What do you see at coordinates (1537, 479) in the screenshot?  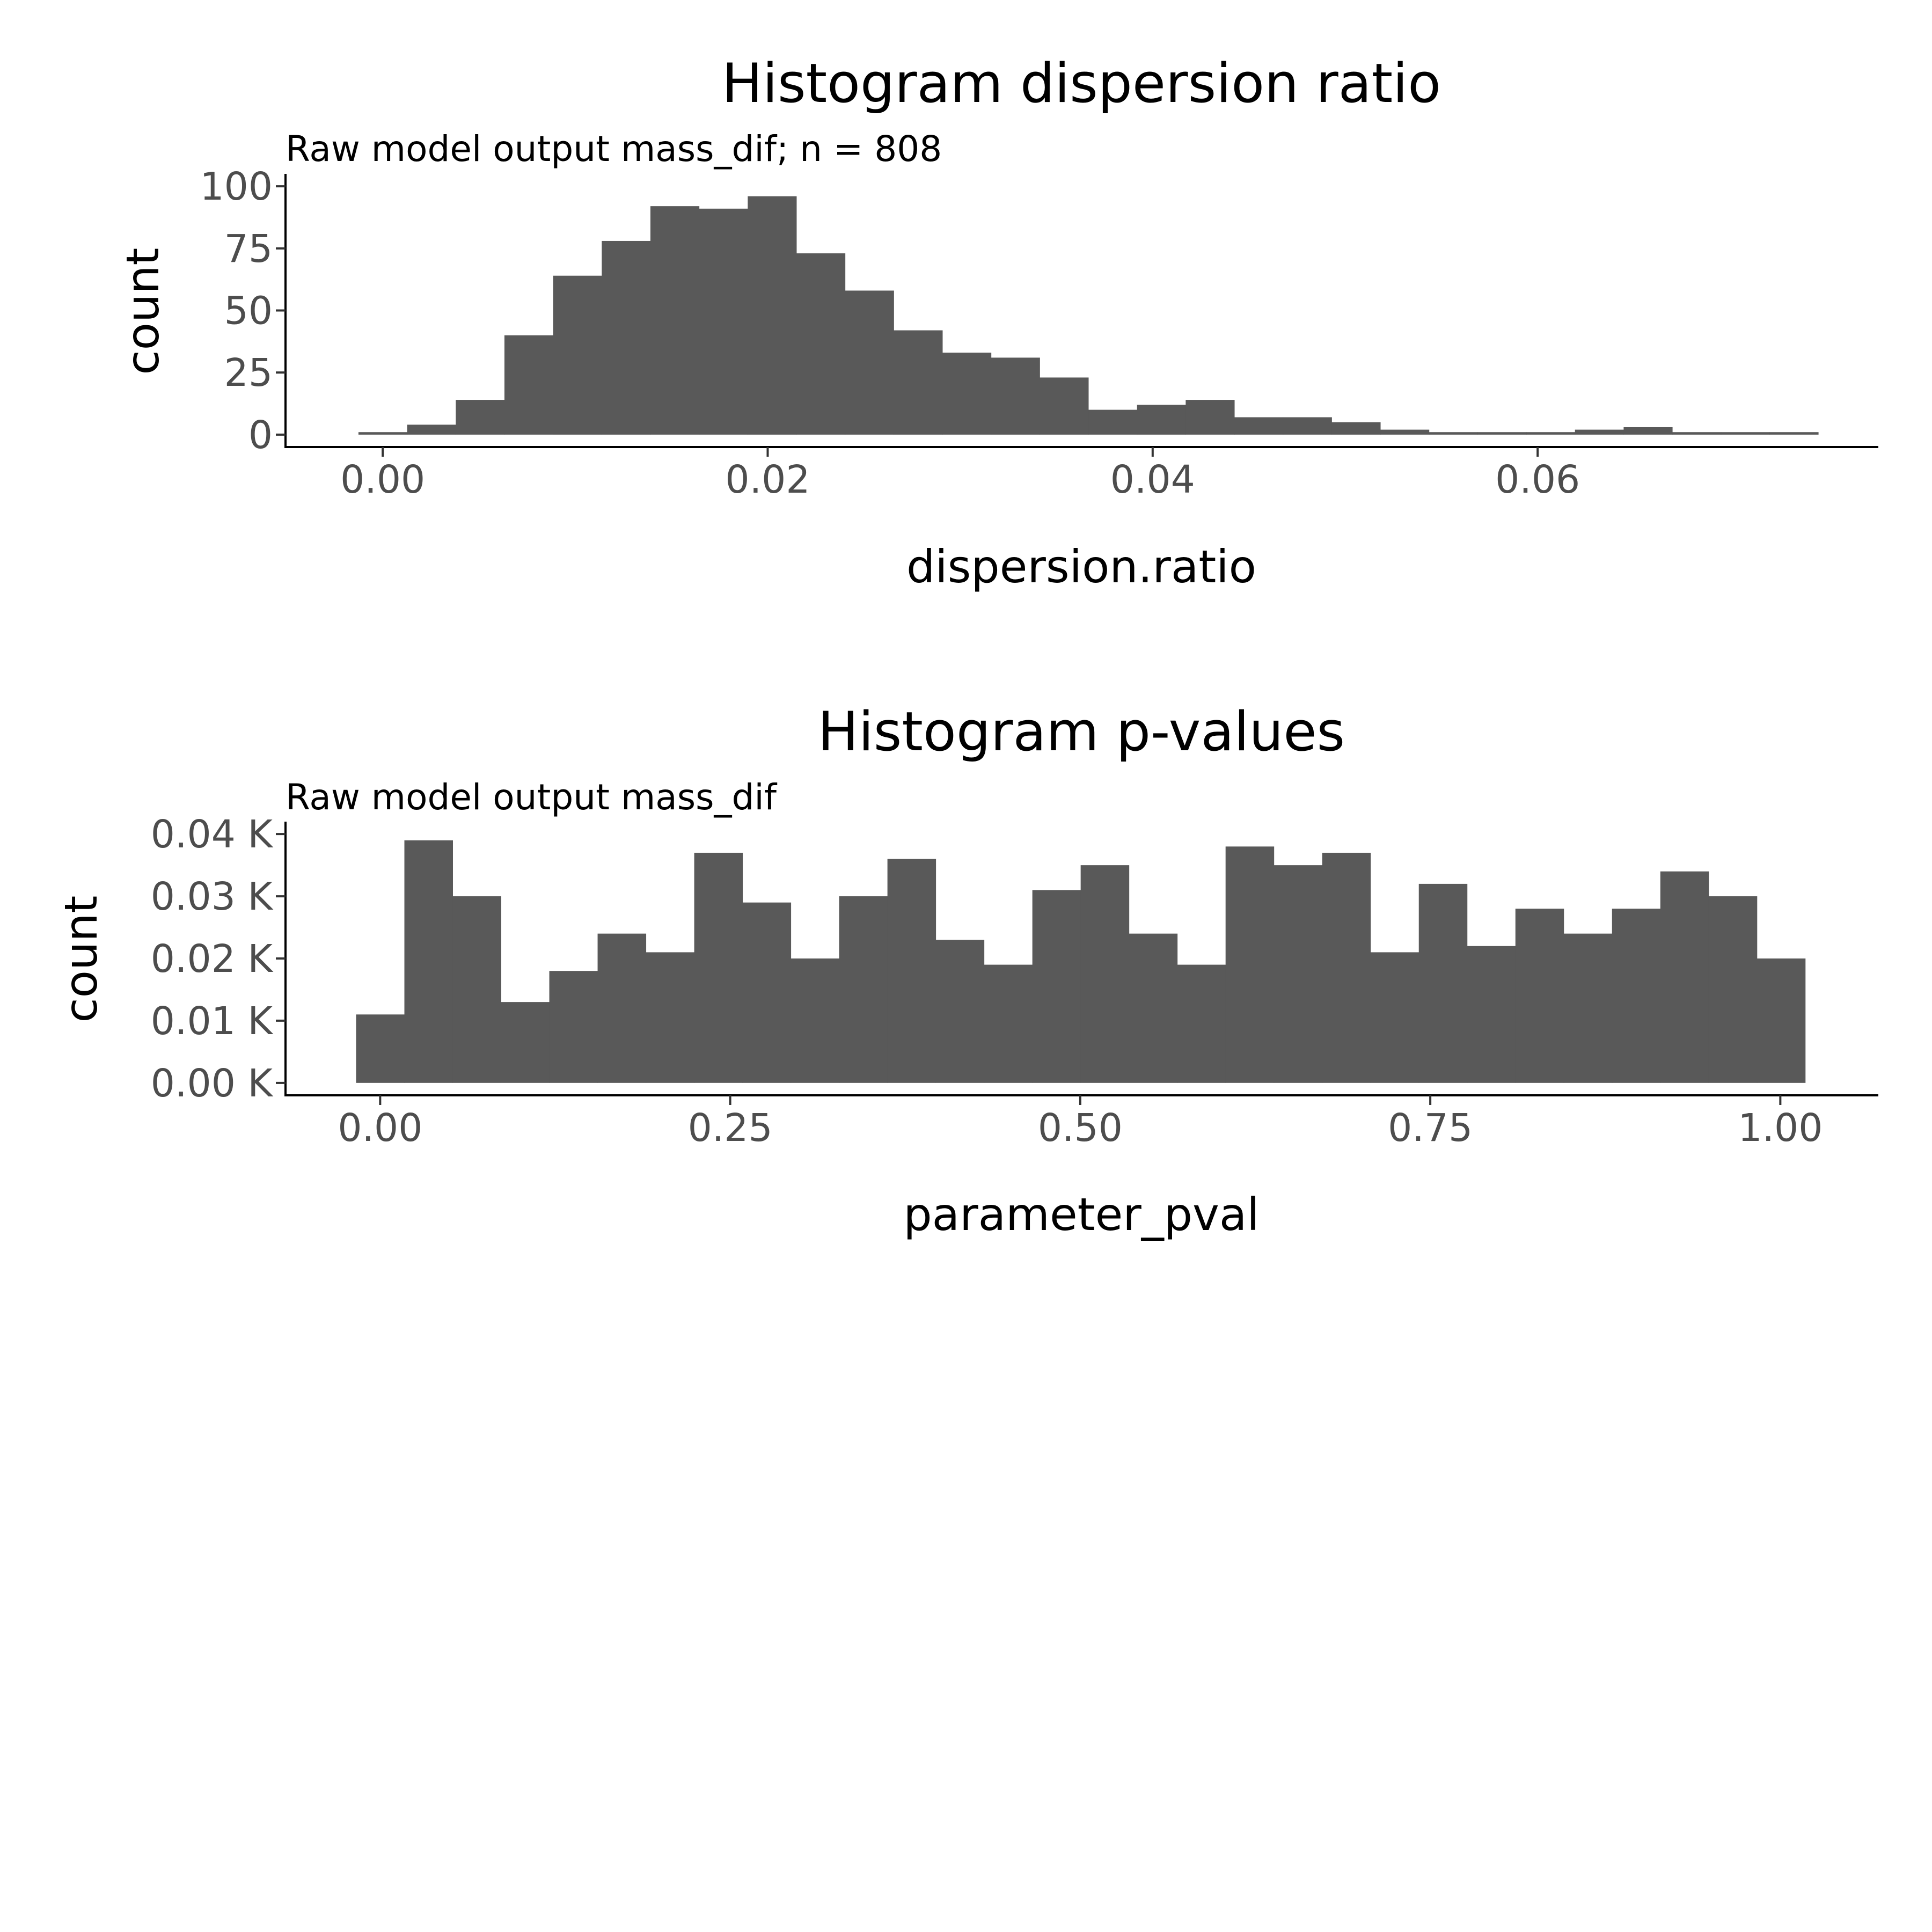 I see `x-tick-label: 0.06` at bounding box center [1537, 479].